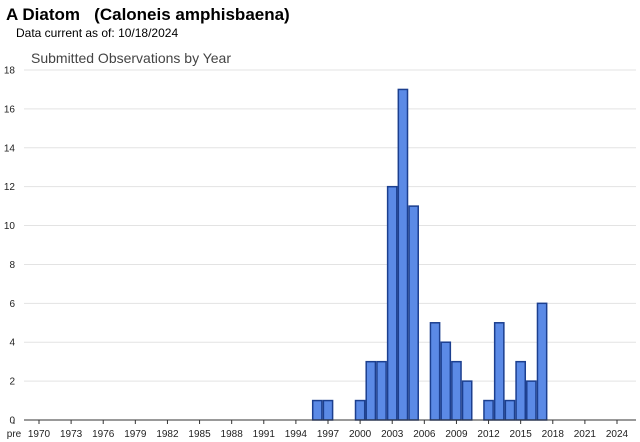  Describe the element at coordinates (328, 434) in the screenshot. I see `x-tick-label: 1997` at that location.